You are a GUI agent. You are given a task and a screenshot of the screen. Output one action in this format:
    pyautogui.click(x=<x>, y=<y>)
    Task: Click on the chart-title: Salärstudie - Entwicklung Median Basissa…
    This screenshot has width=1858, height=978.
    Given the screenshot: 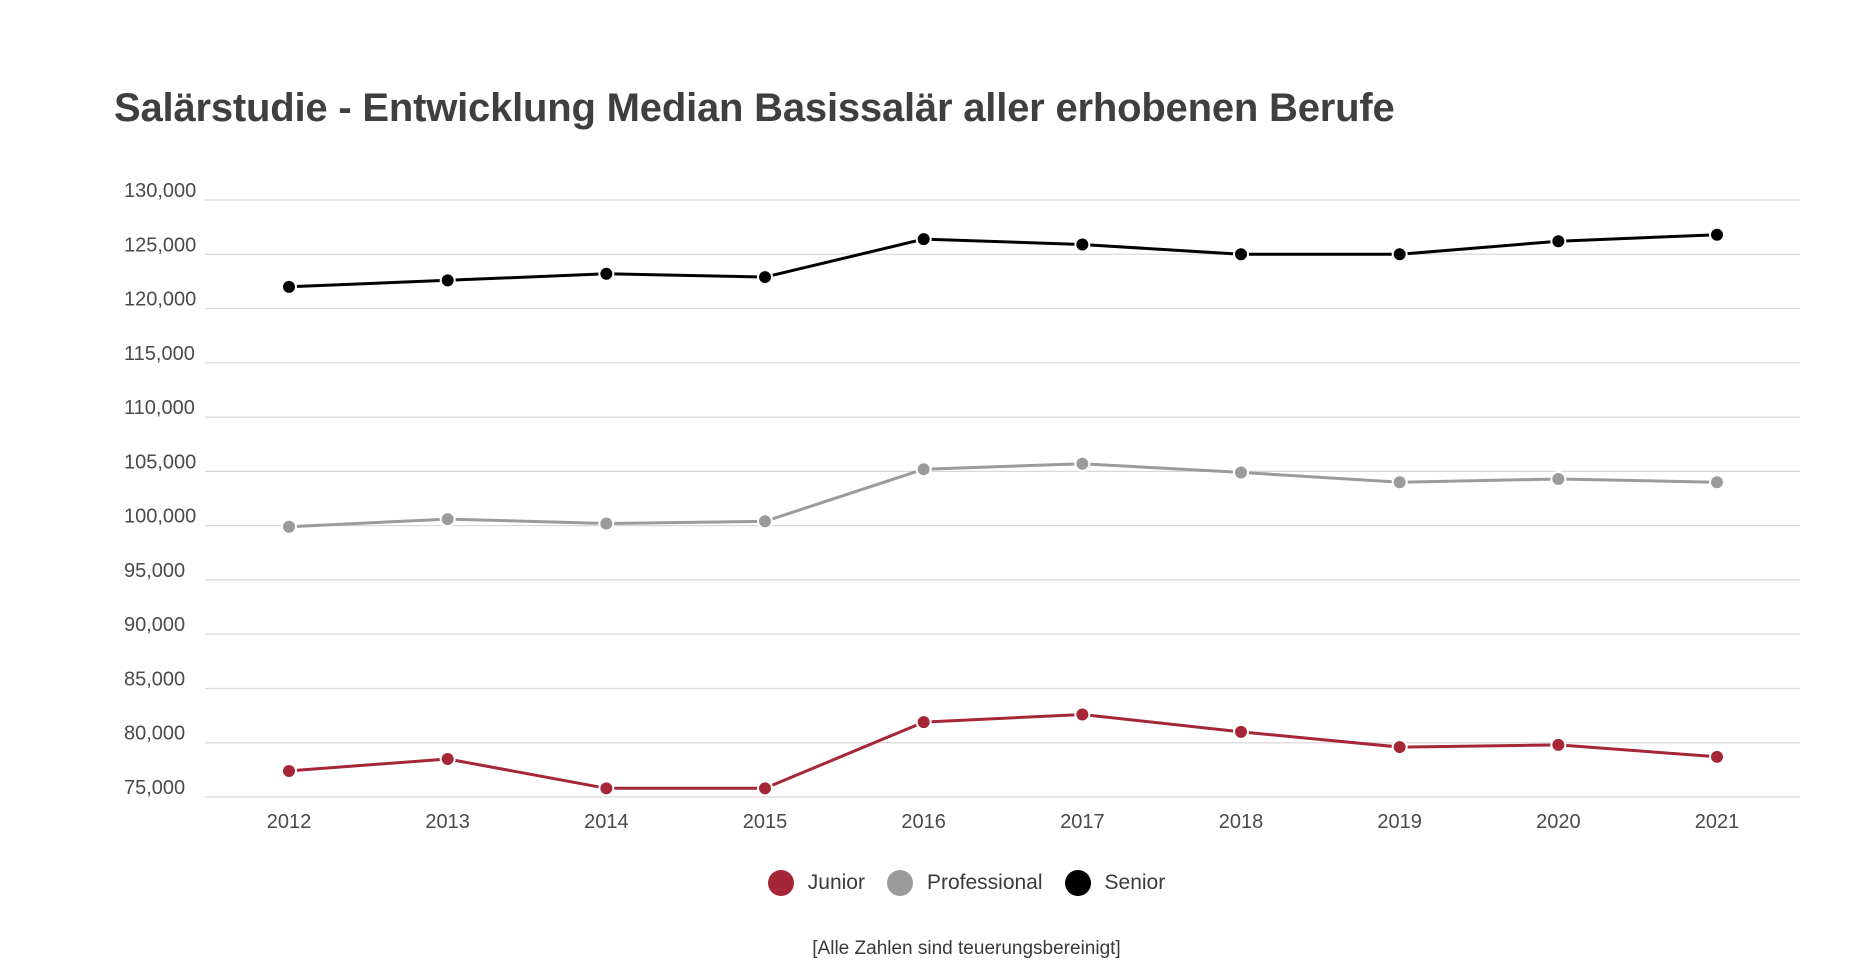 What is the action you would take?
    pyautogui.click(x=754, y=108)
    